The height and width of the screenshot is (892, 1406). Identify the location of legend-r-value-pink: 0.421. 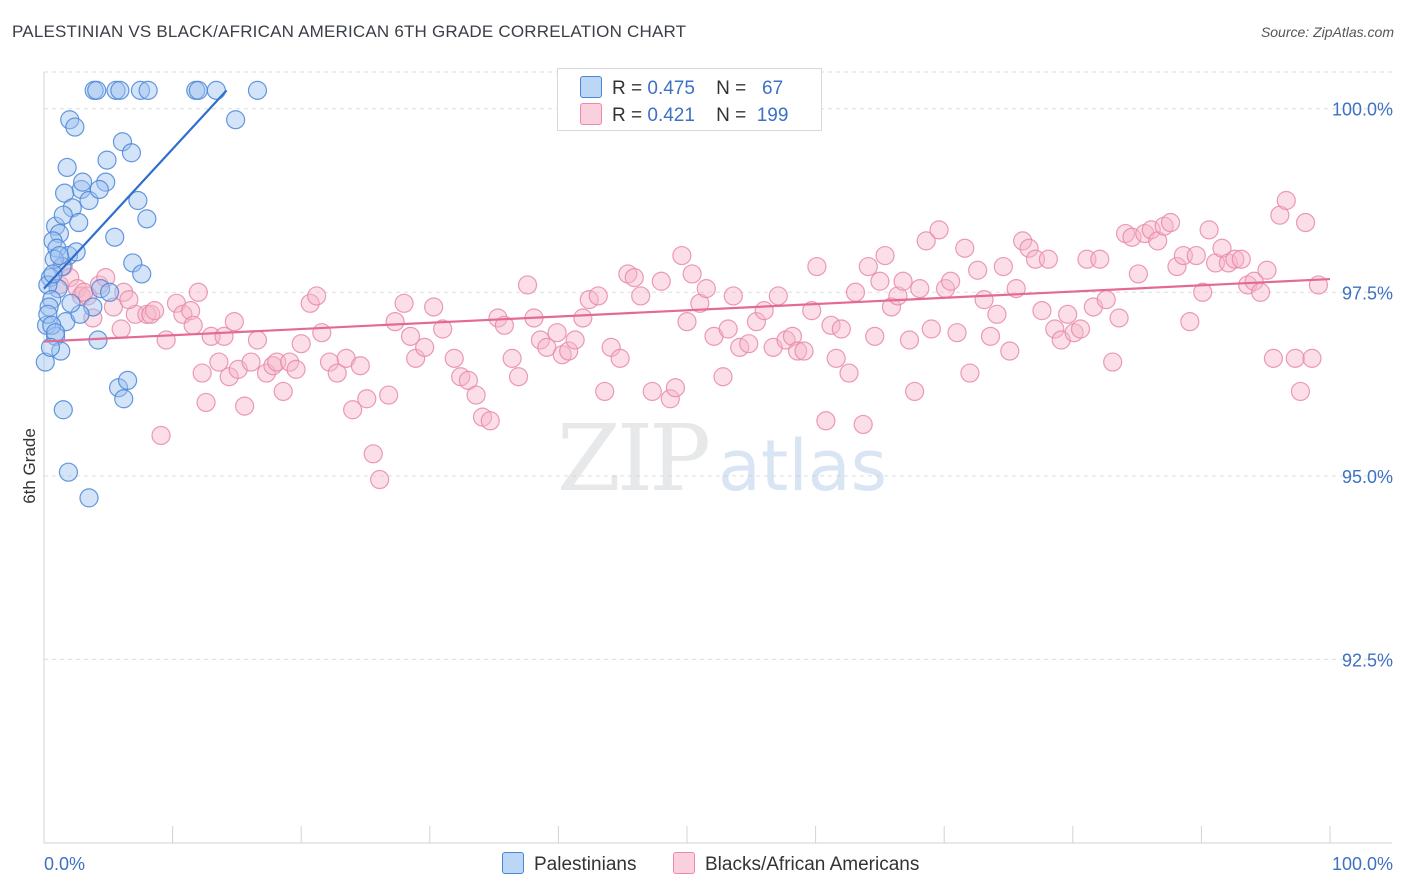
(671, 115).